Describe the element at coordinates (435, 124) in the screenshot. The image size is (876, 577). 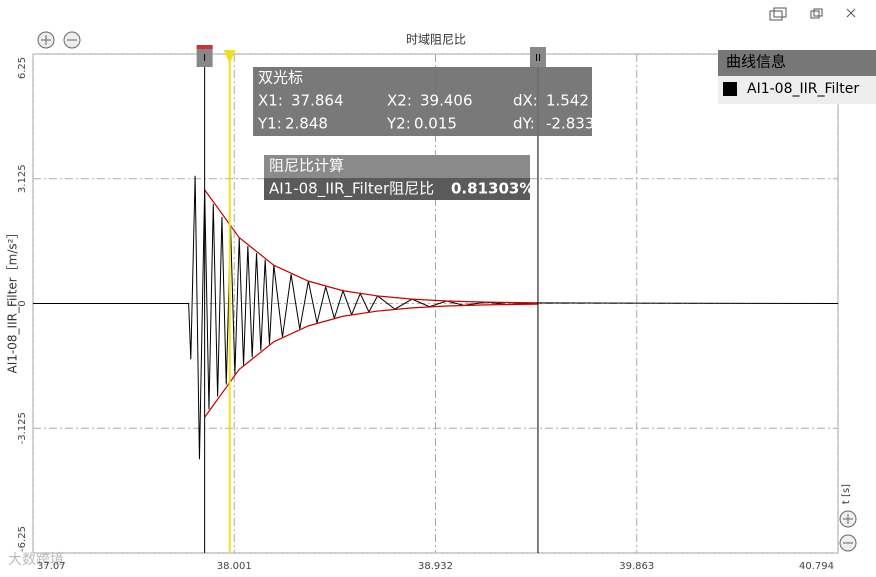
I see `cursor-item-value: 0.015` at that location.